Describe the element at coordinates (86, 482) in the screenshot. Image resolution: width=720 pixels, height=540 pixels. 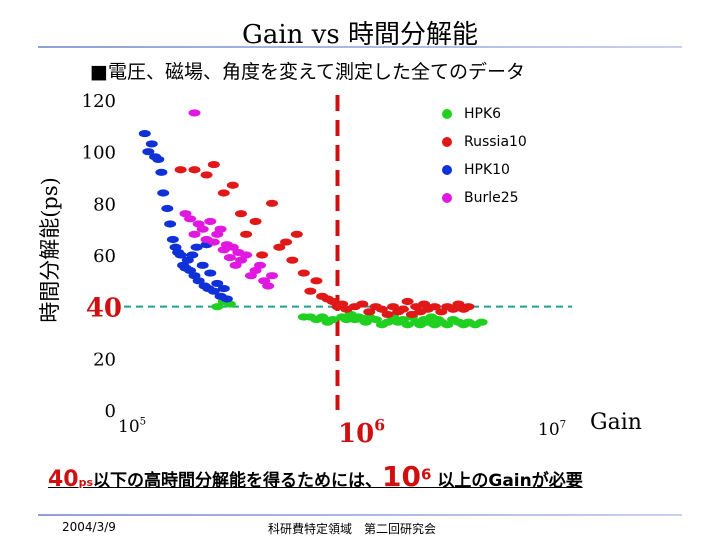
I see `conclusion-ps: ps` at that location.